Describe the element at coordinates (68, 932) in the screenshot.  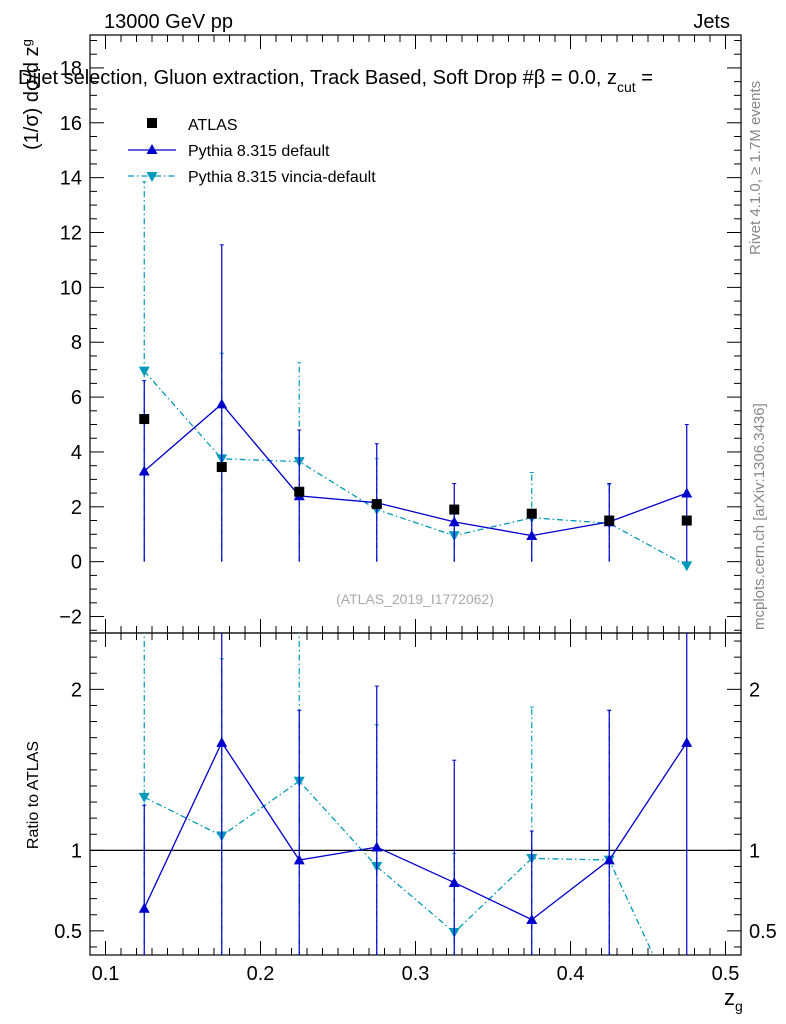
I see `ratio-y-tick-label: 0.5` at that location.